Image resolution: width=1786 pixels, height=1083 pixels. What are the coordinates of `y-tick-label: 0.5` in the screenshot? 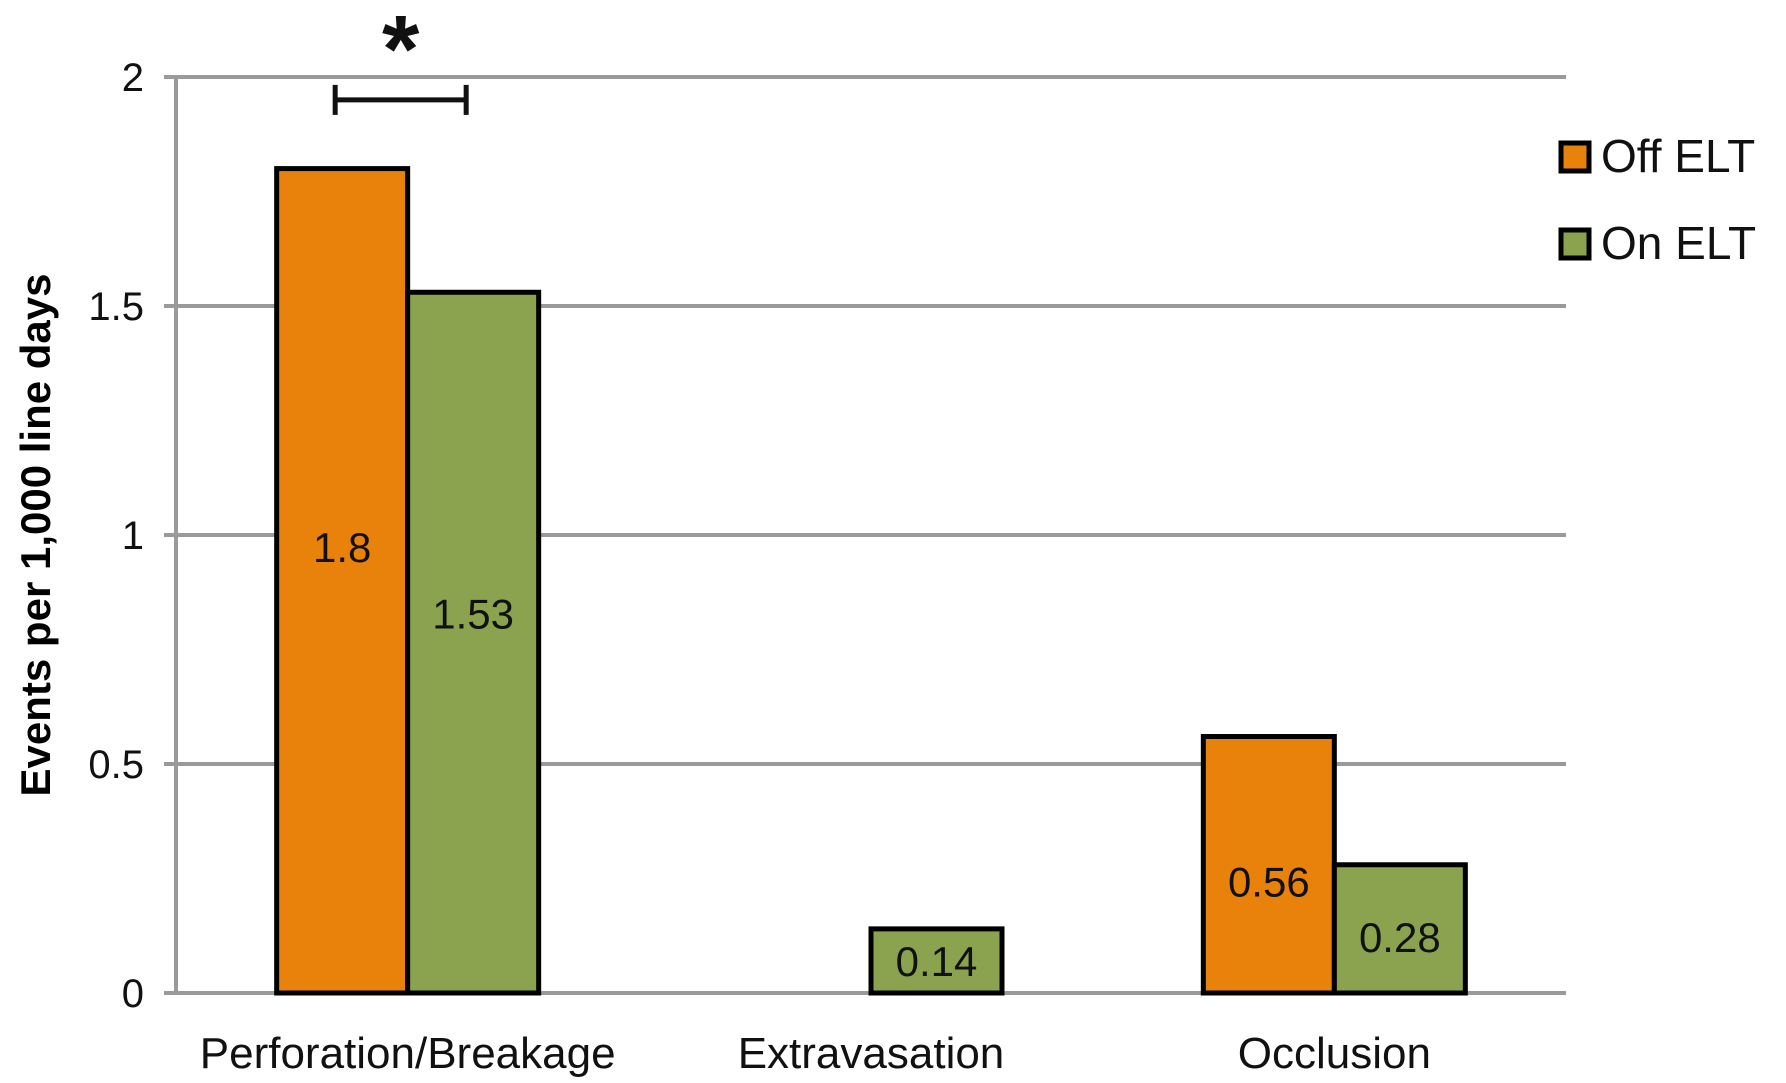 It's located at (116, 765).